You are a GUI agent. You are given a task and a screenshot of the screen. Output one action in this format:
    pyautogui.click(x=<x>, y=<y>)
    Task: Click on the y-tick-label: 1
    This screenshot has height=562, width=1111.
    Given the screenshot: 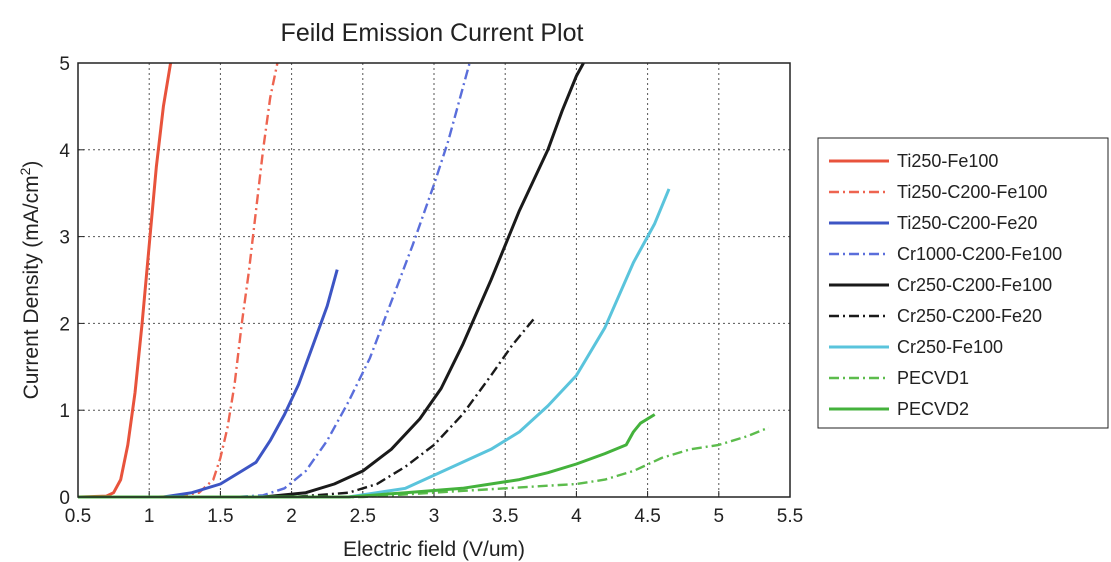 What is the action you would take?
    pyautogui.click(x=64, y=411)
    